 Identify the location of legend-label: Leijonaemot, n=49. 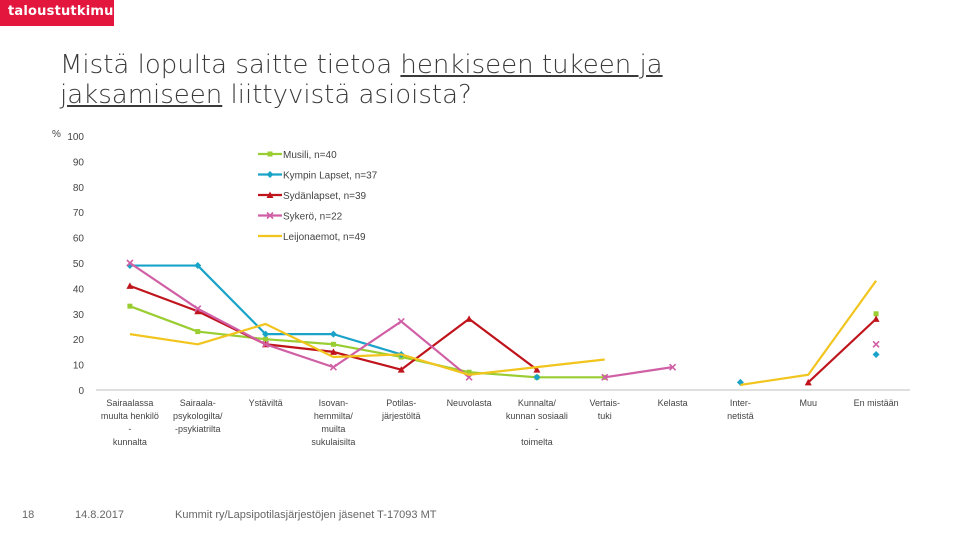
(324, 237).